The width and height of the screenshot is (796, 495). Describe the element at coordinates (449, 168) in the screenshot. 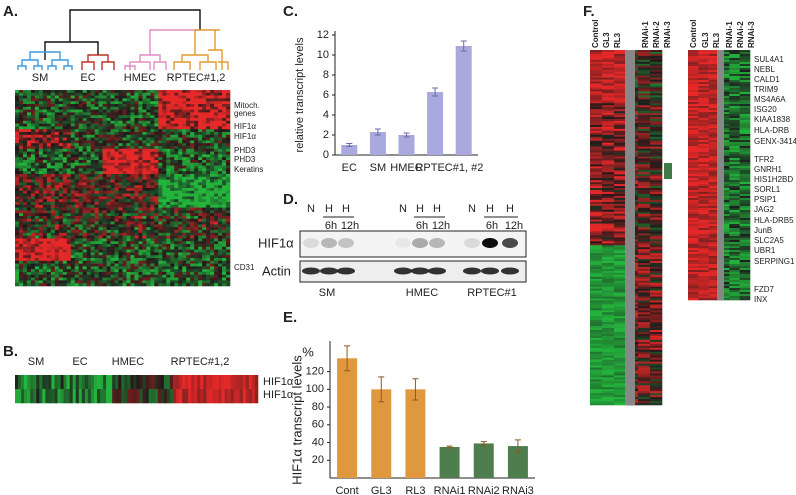

I see `x-tick-label: RPTEC#1, #2` at that location.